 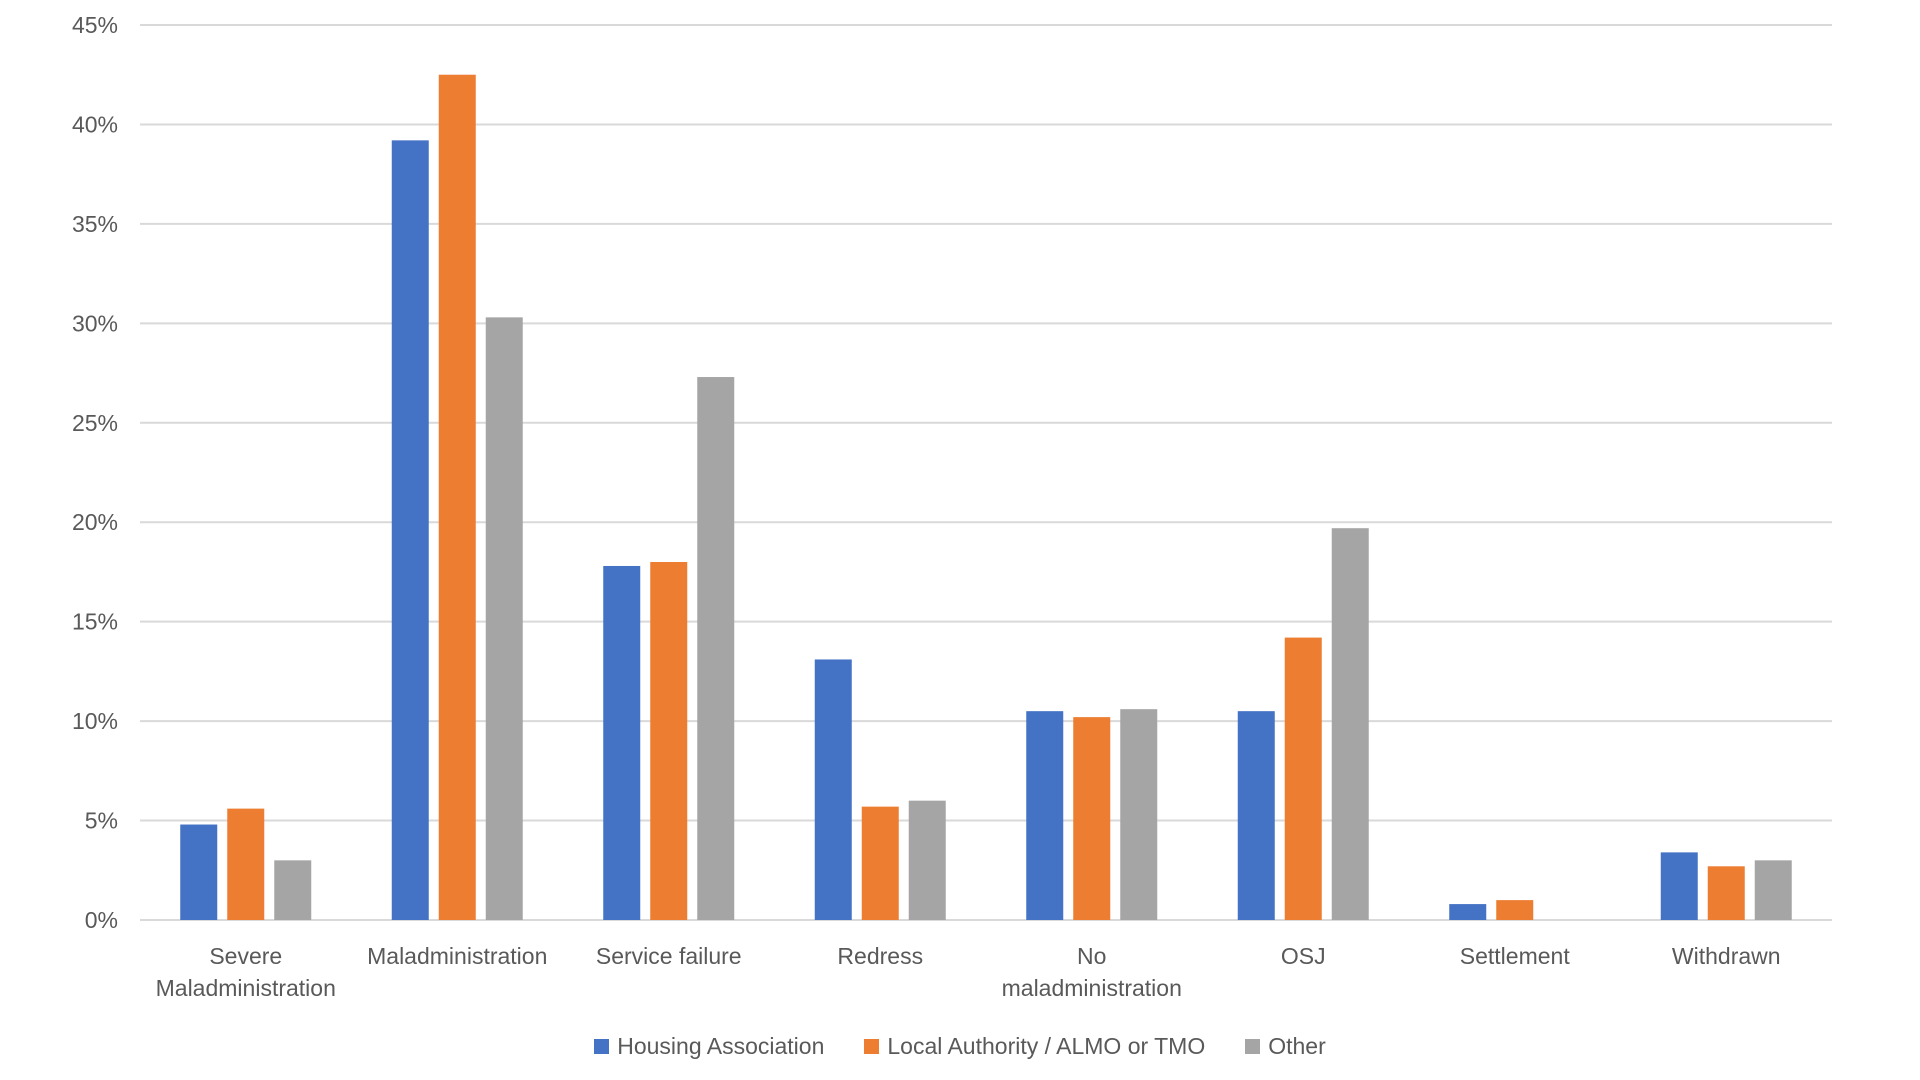 What do you see at coordinates (1092, 988) in the screenshot?
I see `x-category-label: maladministration` at bounding box center [1092, 988].